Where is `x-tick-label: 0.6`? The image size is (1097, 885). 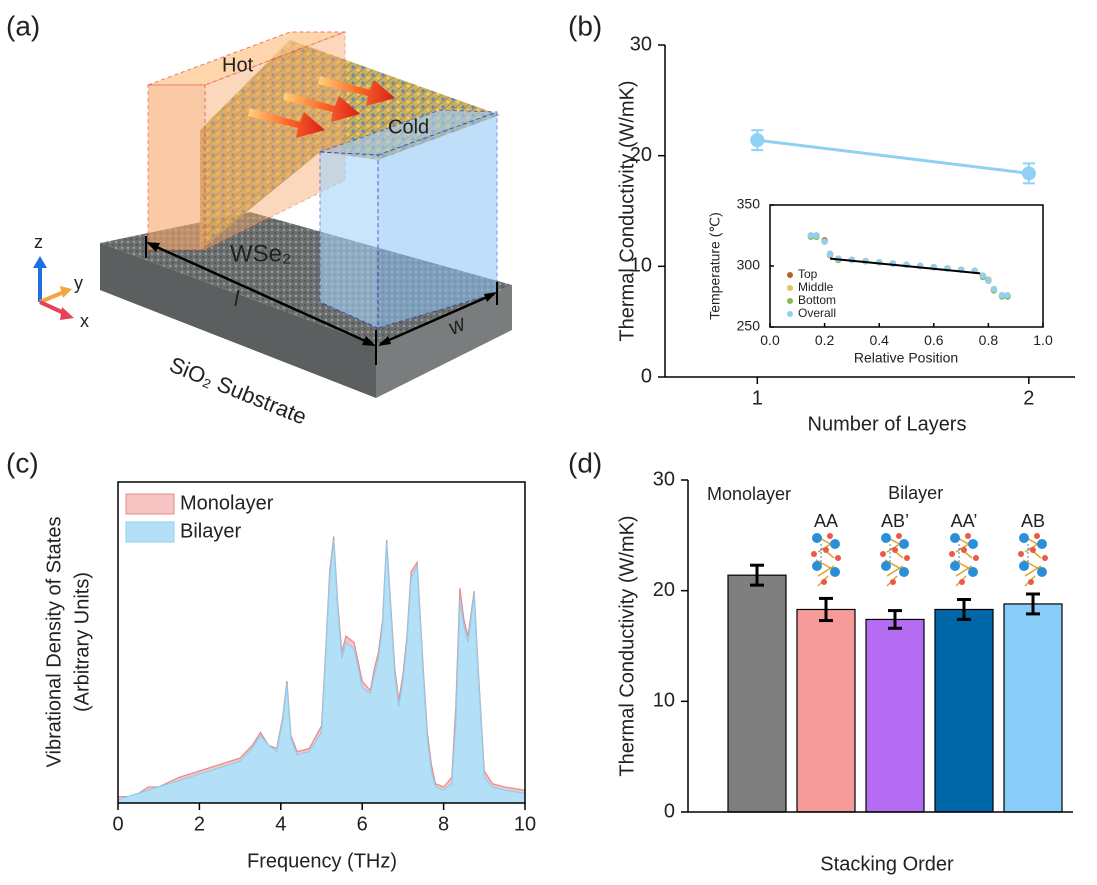 x-tick-label: 0.6 is located at coordinates (934, 340).